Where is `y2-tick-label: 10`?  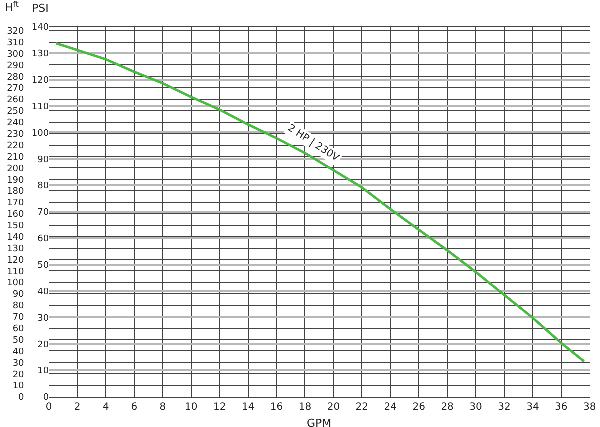
y2-tick-label: 10 is located at coordinates (44, 371).